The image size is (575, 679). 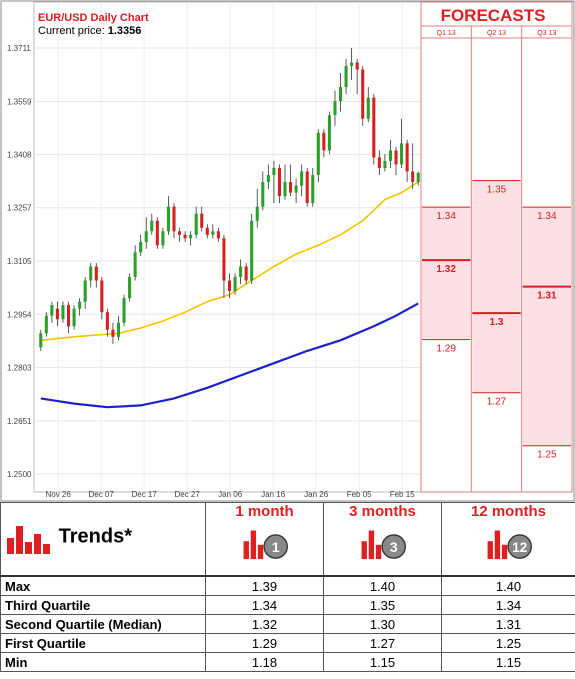 I want to click on x-tick-label: Feb 05, so click(x=359, y=494).